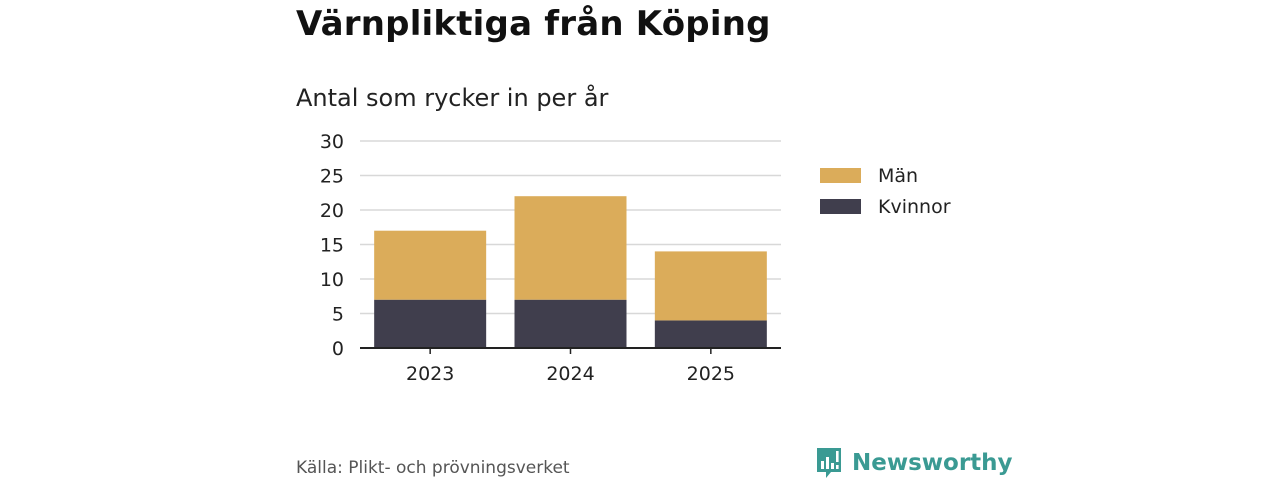  I want to click on y-tick-label: 20, so click(332, 211).